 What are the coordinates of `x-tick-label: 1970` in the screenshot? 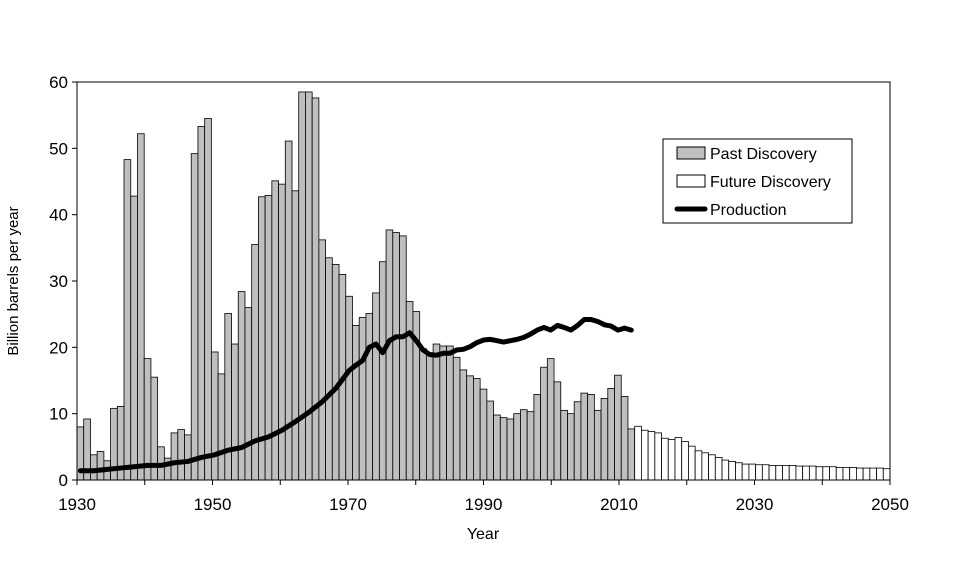 It's located at (348, 504).